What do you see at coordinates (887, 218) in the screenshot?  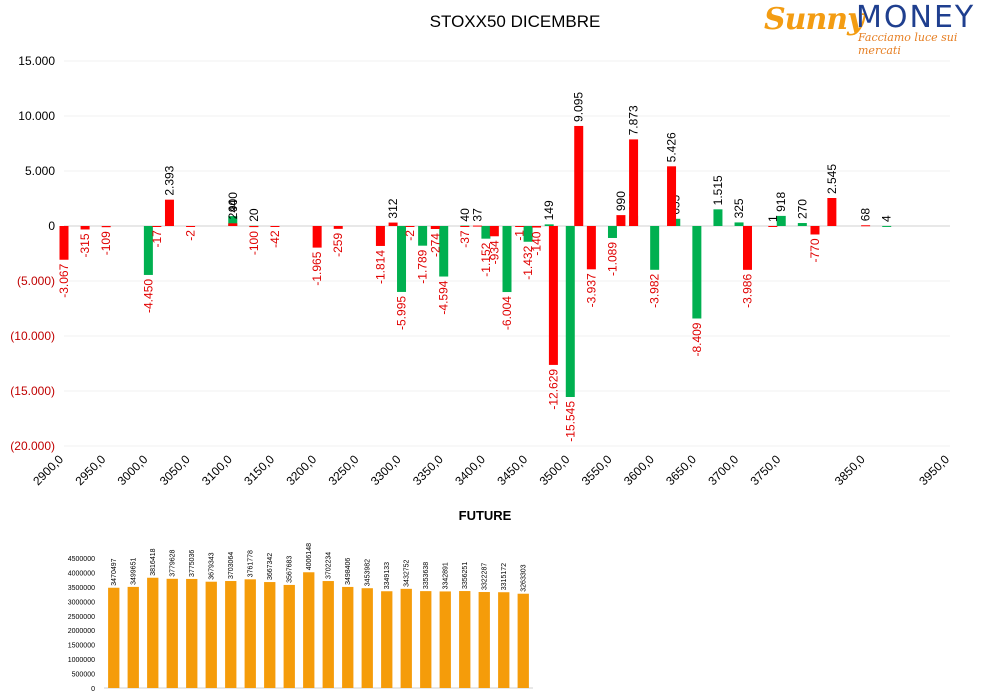 I see `bar-value-label: 4` at bounding box center [887, 218].